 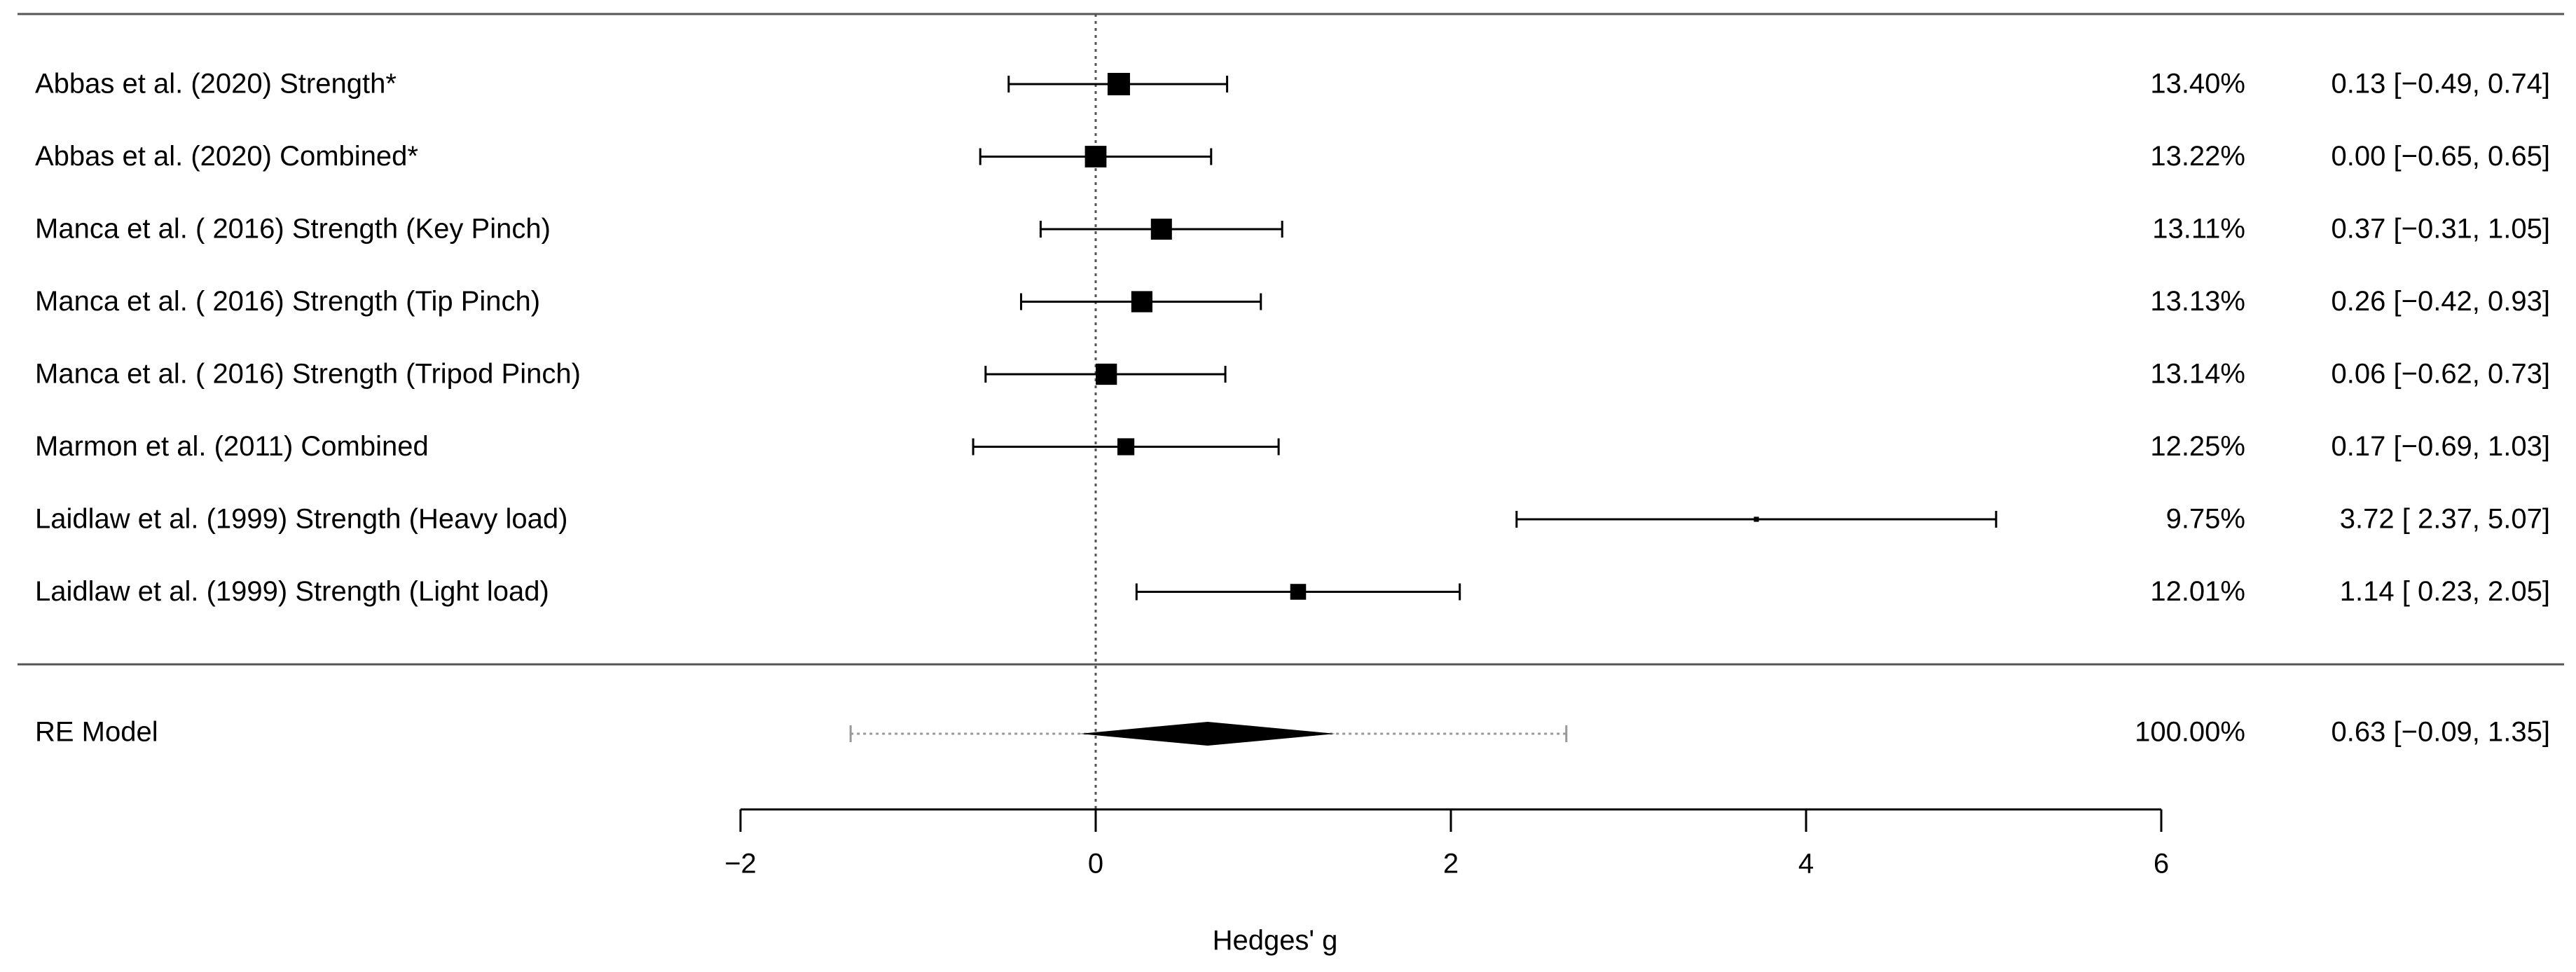 I want to click on study-weight: 13.22%, so click(x=2197, y=156).